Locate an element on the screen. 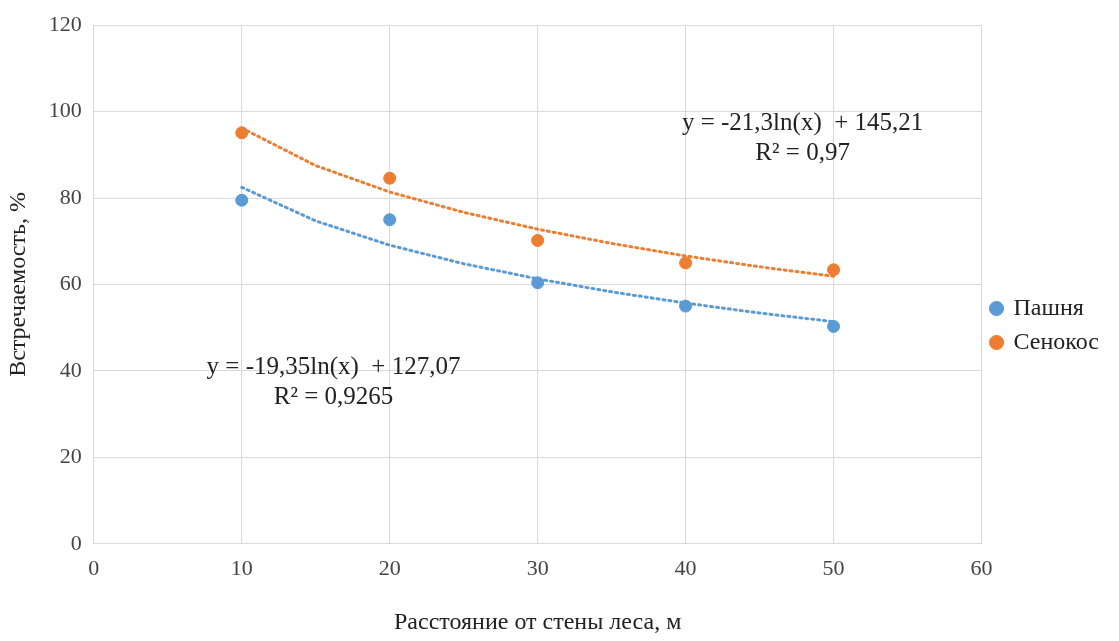 The image size is (1119, 641). y-tick-label: 120 is located at coordinates (65, 23).